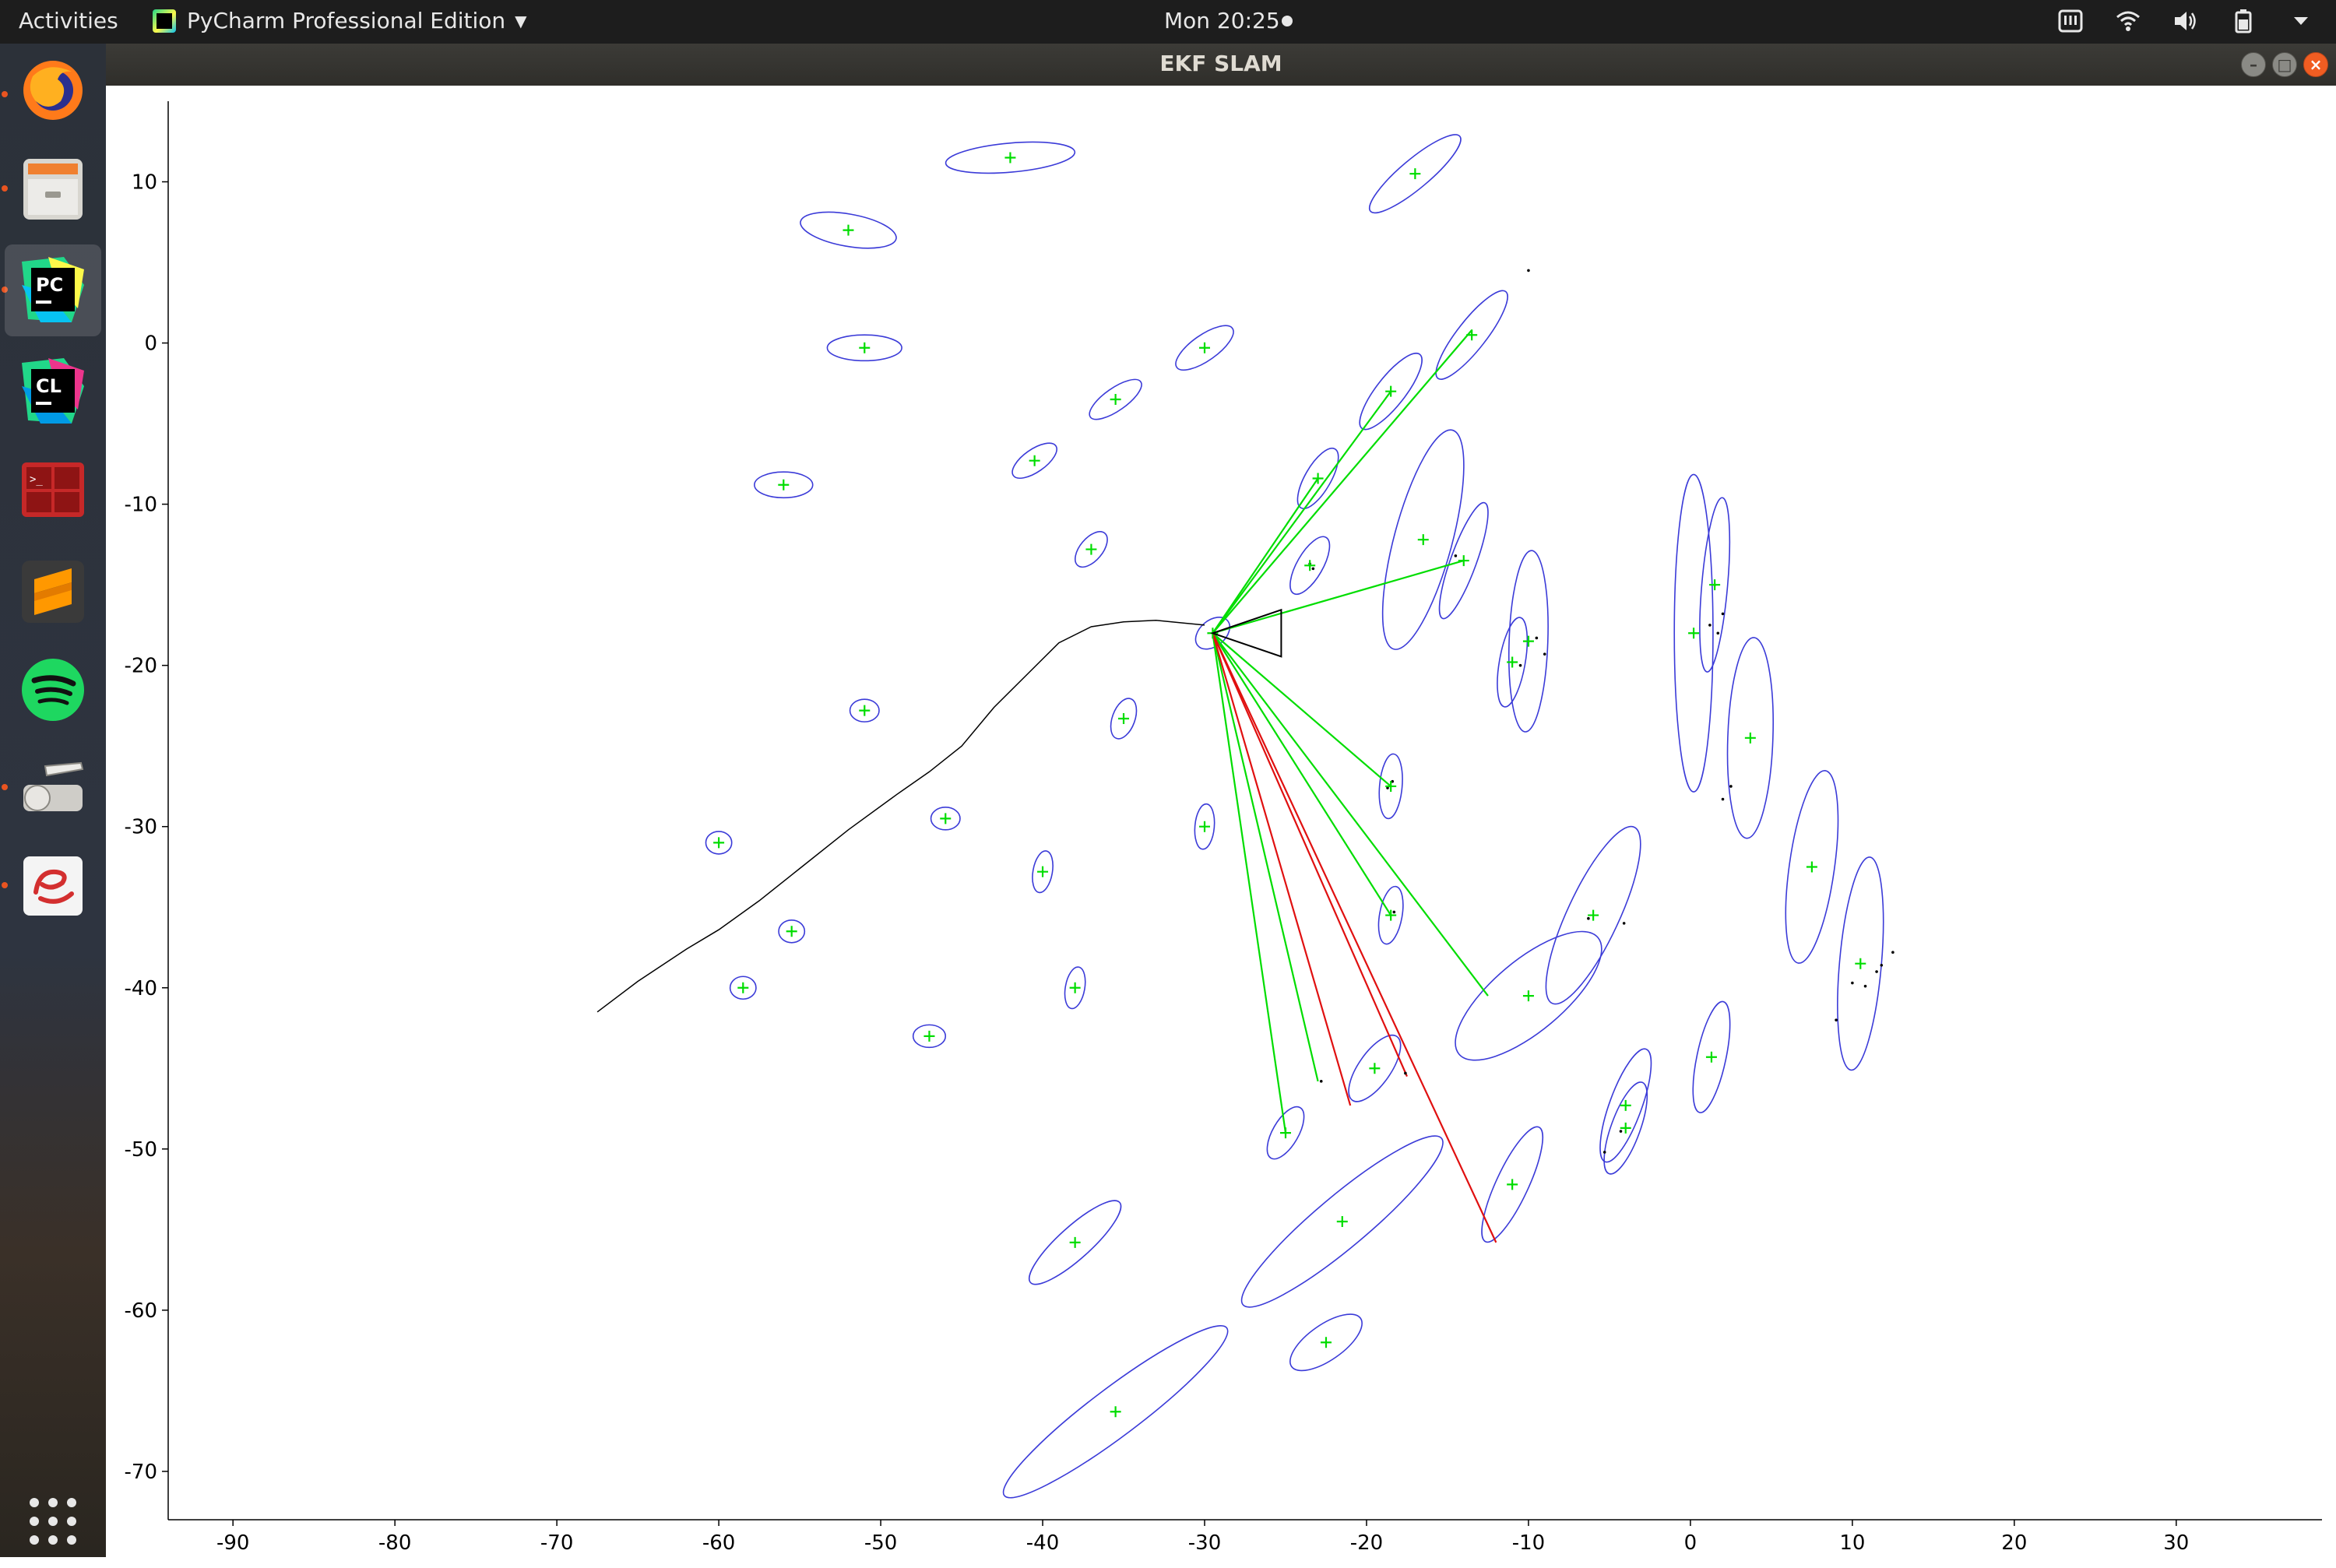 Image resolution: width=2336 pixels, height=1568 pixels. I want to click on keyboard-indicator-icon, so click(2070, 21).